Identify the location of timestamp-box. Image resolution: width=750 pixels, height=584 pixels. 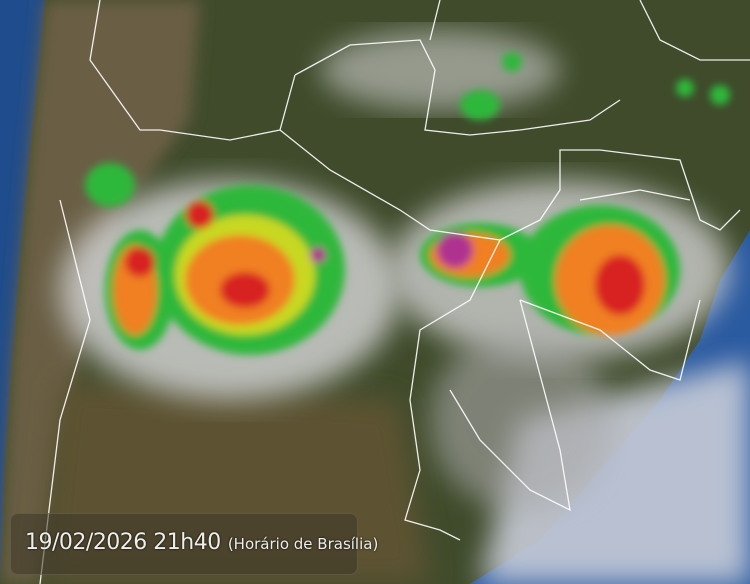
(184, 544).